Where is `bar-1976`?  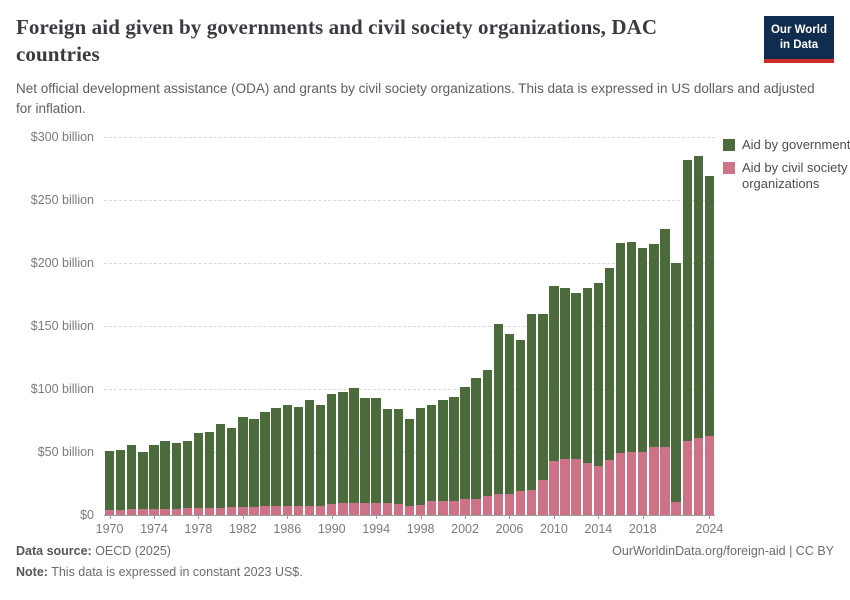
bar-1976 is located at coordinates (176, 479).